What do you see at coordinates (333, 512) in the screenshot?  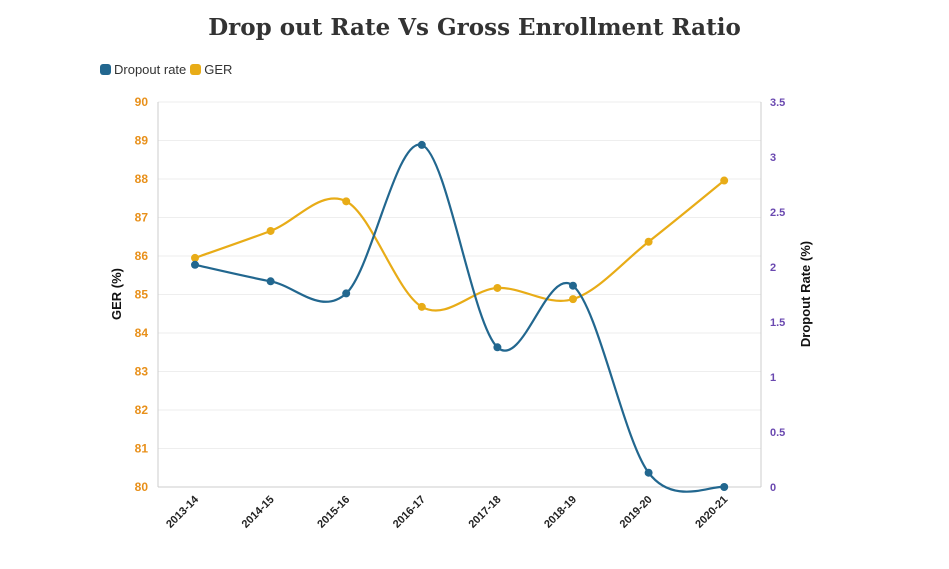 I see `x-tick-label: 2015-16` at bounding box center [333, 512].